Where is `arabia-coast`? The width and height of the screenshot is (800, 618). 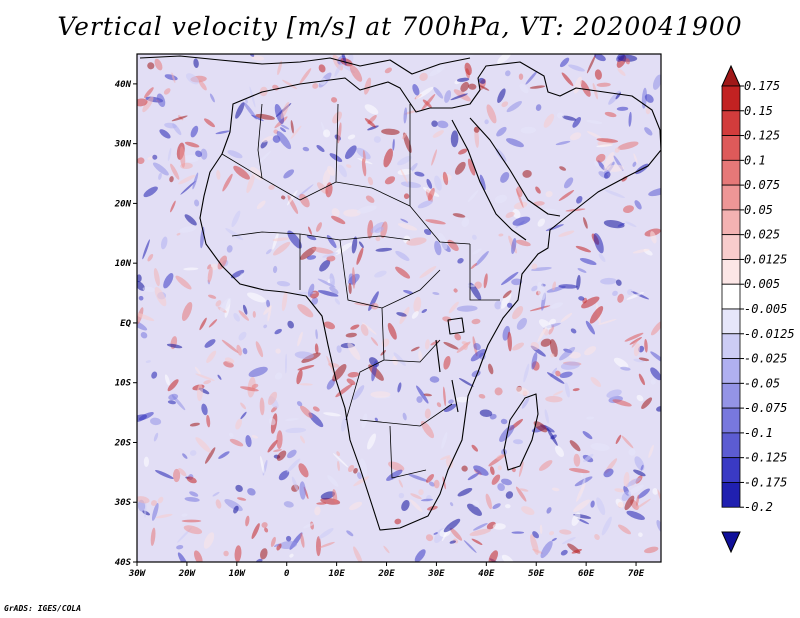 arabia-coast is located at coordinates (515, 167).